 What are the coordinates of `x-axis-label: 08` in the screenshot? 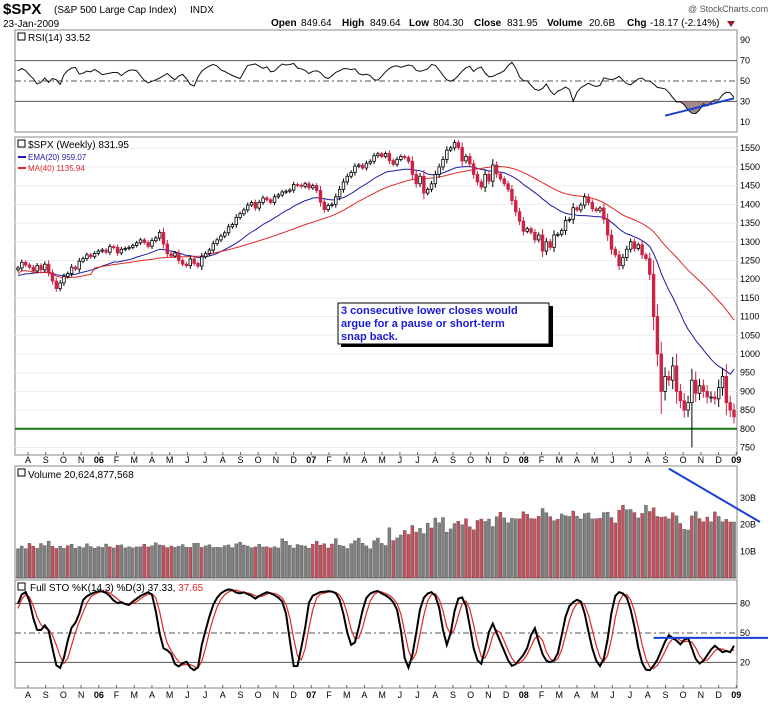 It's located at (524, 460).